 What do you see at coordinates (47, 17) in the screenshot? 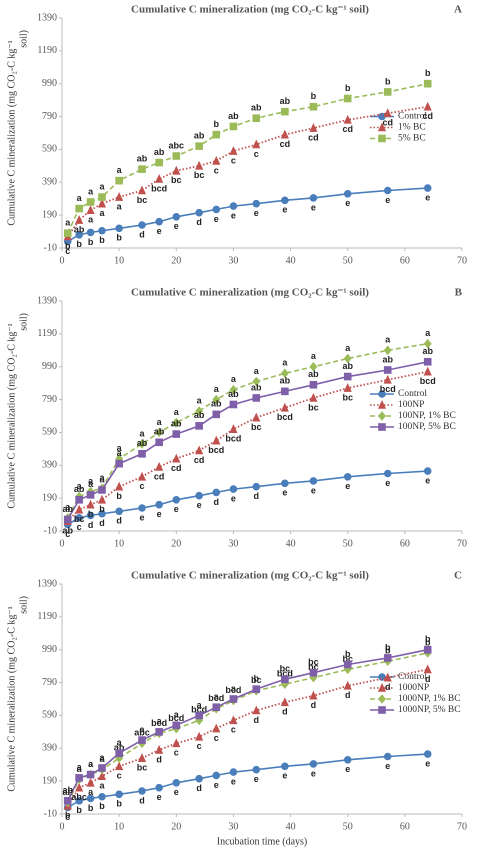
I see `y-tick-label: 1390` at bounding box center [47, 17].